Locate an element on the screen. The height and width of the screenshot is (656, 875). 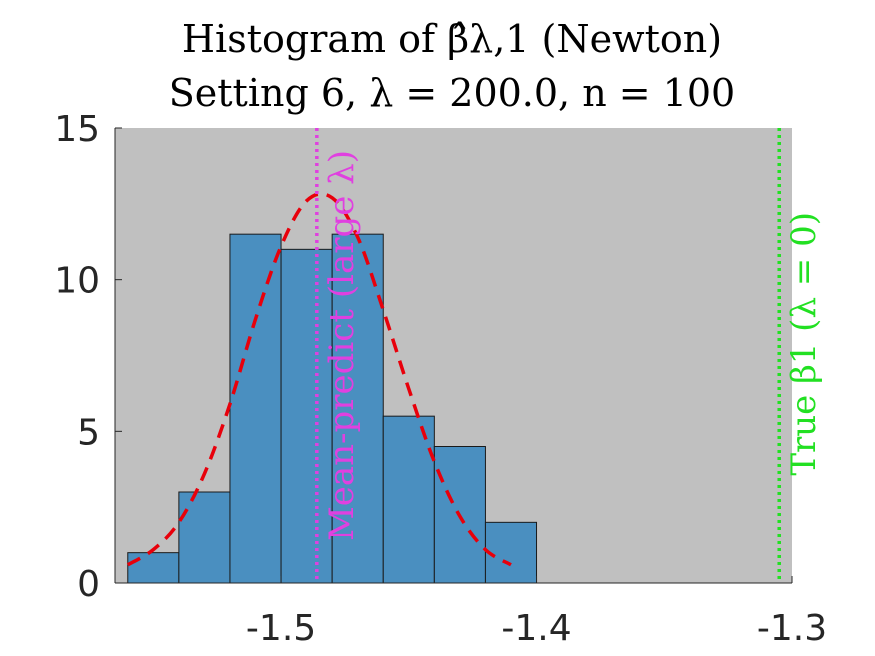
x-tick-label: -1.5 is located at coordinates (281, 628).